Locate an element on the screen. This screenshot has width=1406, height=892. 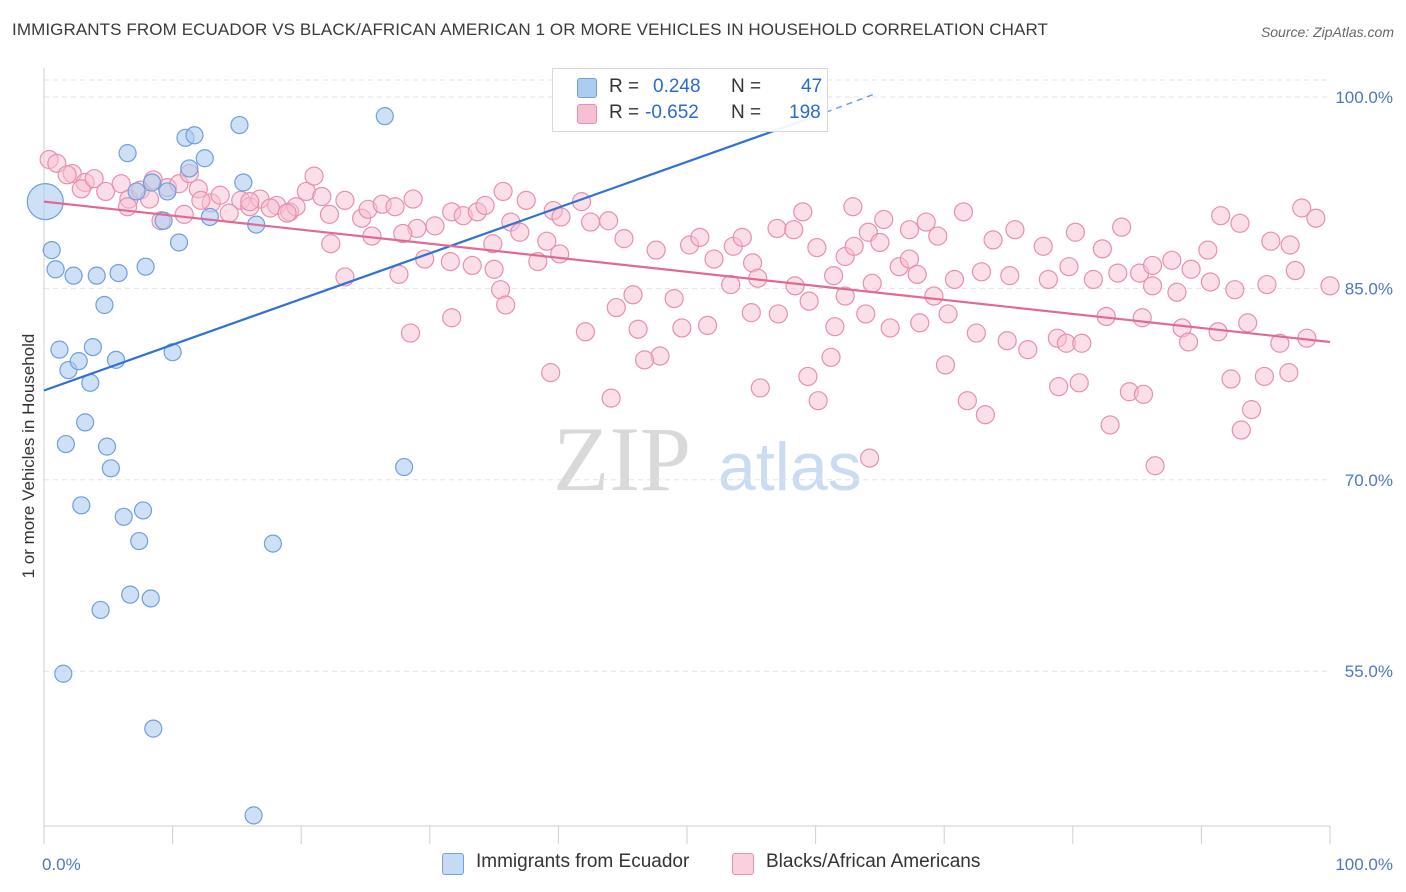
y-tick-labels: 100.0% 85.0% 70.0% 55.0% is located at coordinates (1364, 384).